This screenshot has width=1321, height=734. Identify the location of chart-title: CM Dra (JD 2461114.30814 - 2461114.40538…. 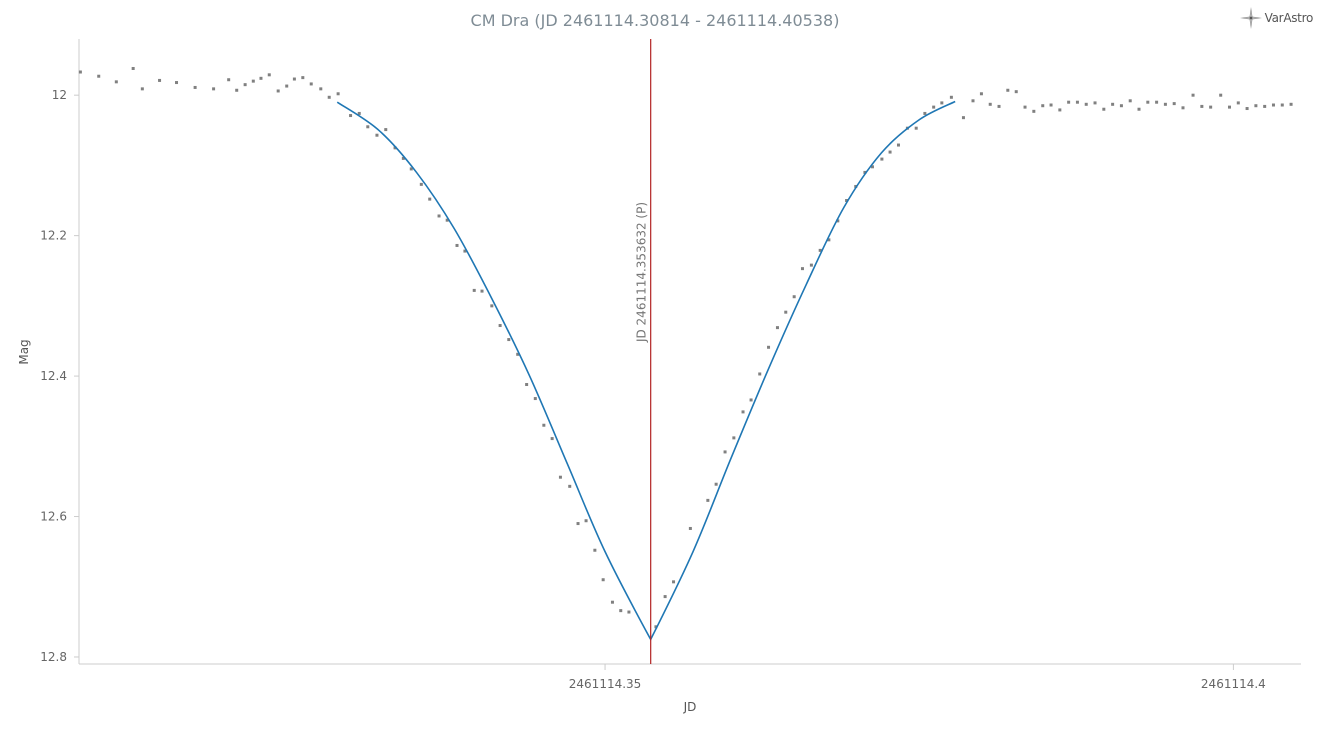
(655, 20).